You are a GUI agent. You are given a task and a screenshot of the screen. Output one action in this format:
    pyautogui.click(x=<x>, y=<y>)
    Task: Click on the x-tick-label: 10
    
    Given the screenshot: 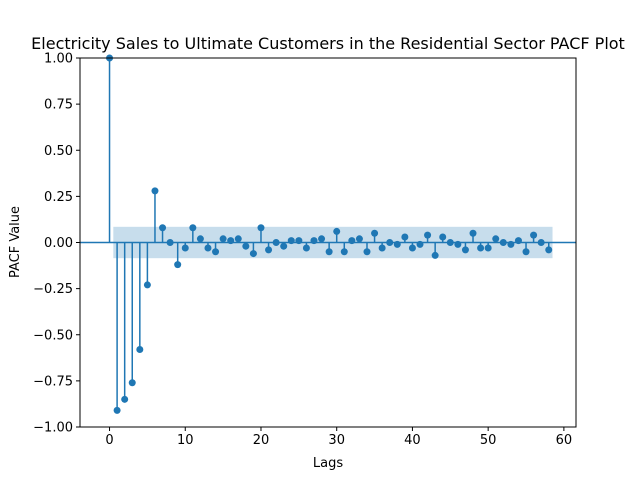 What is the action you would take?
    pyautogui.click(x=185, y=440)
    